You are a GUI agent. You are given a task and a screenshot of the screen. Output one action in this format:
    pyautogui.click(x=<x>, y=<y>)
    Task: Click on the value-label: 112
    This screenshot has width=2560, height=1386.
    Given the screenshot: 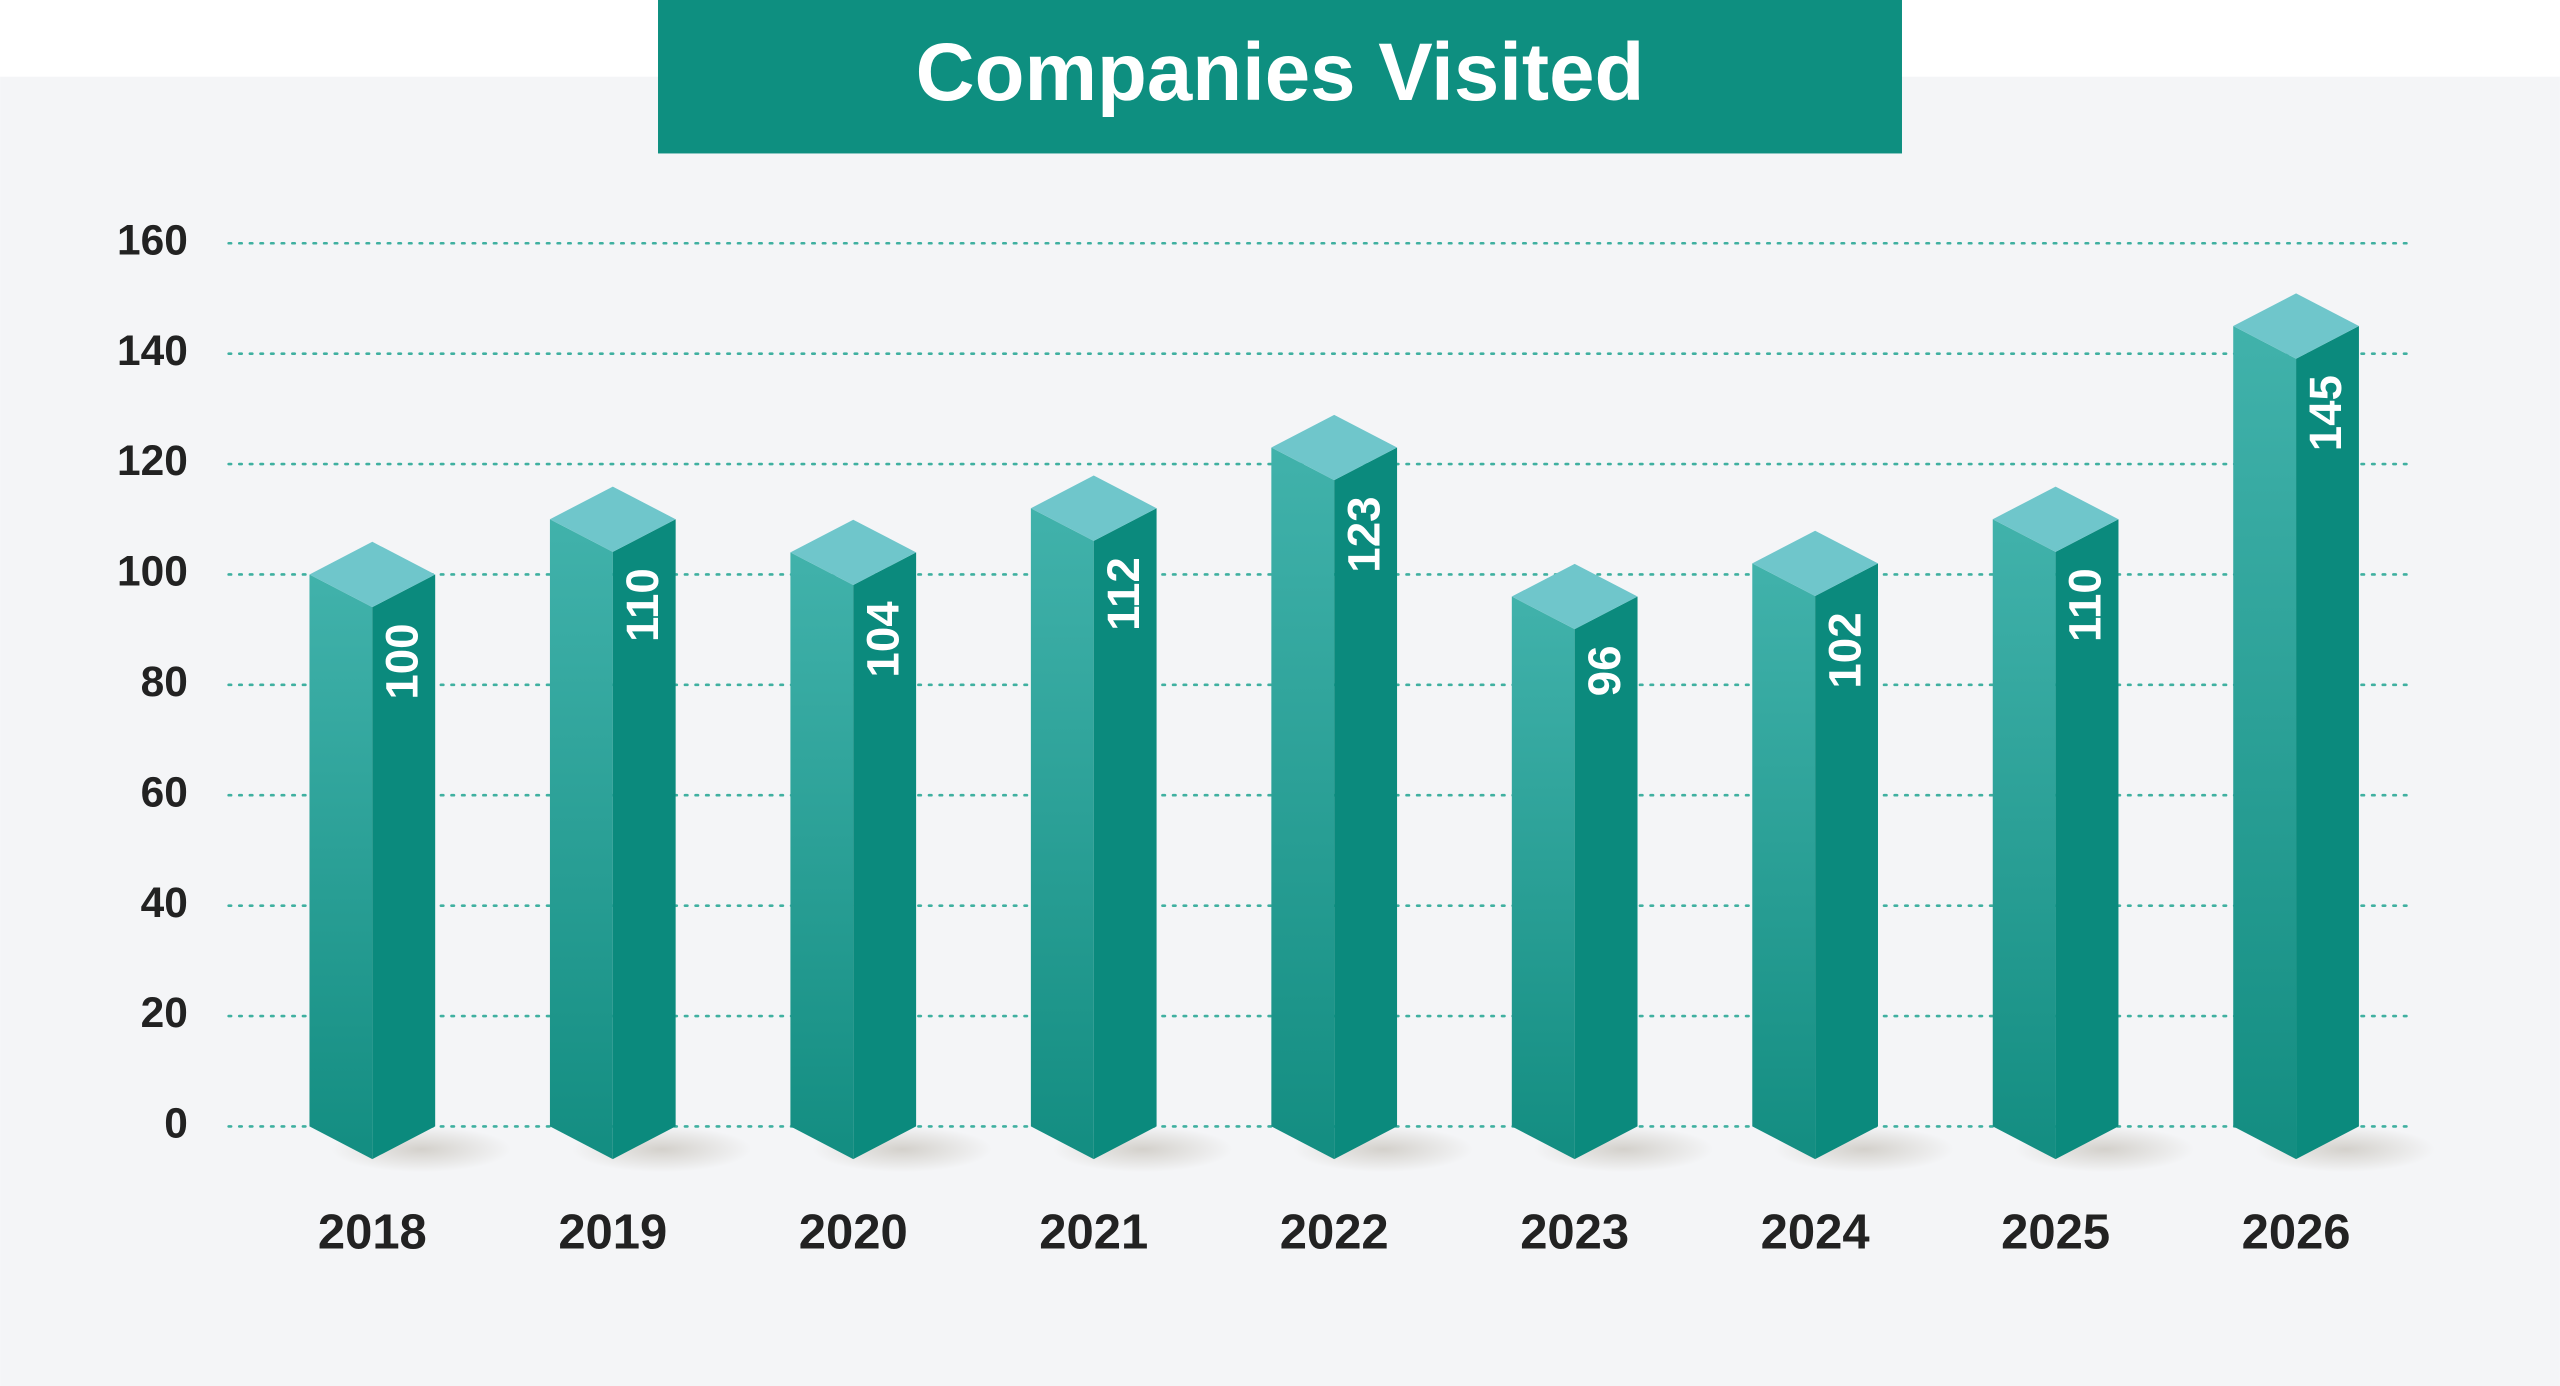 What is the action you would take?
    pyautogui.click(x=1123, y=594)
    